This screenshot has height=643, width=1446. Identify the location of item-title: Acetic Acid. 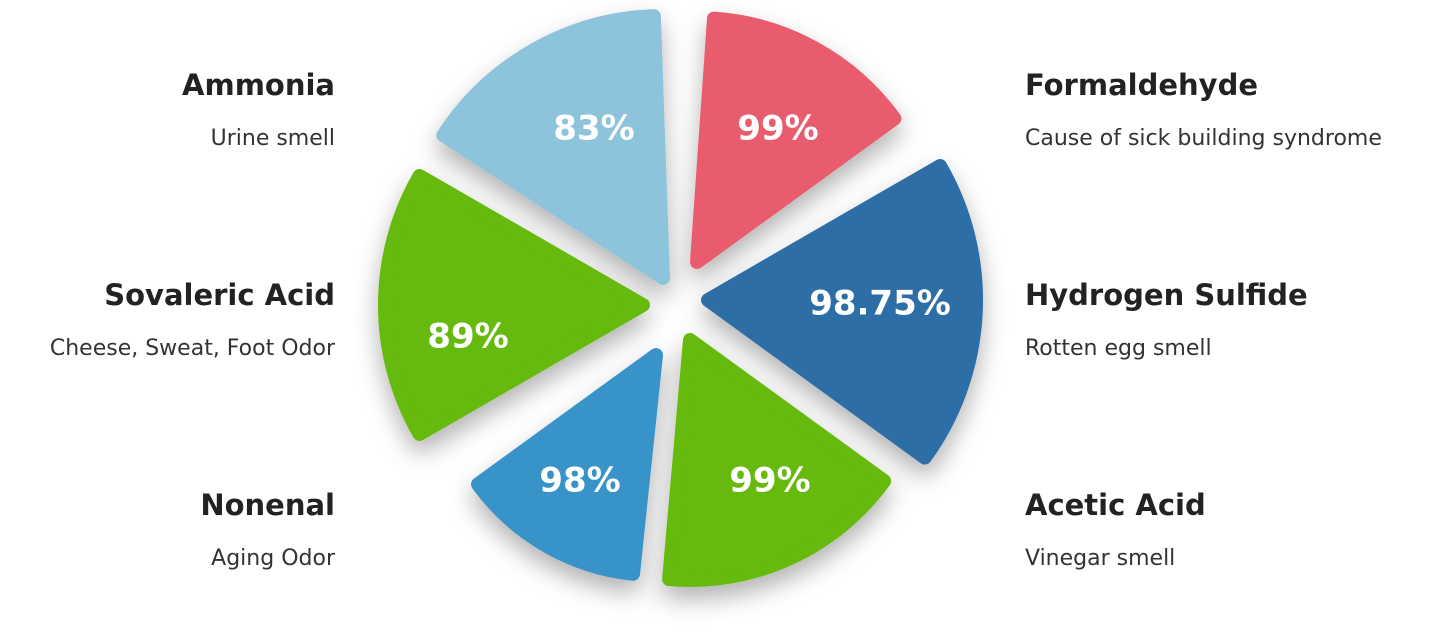
(1115, 505).